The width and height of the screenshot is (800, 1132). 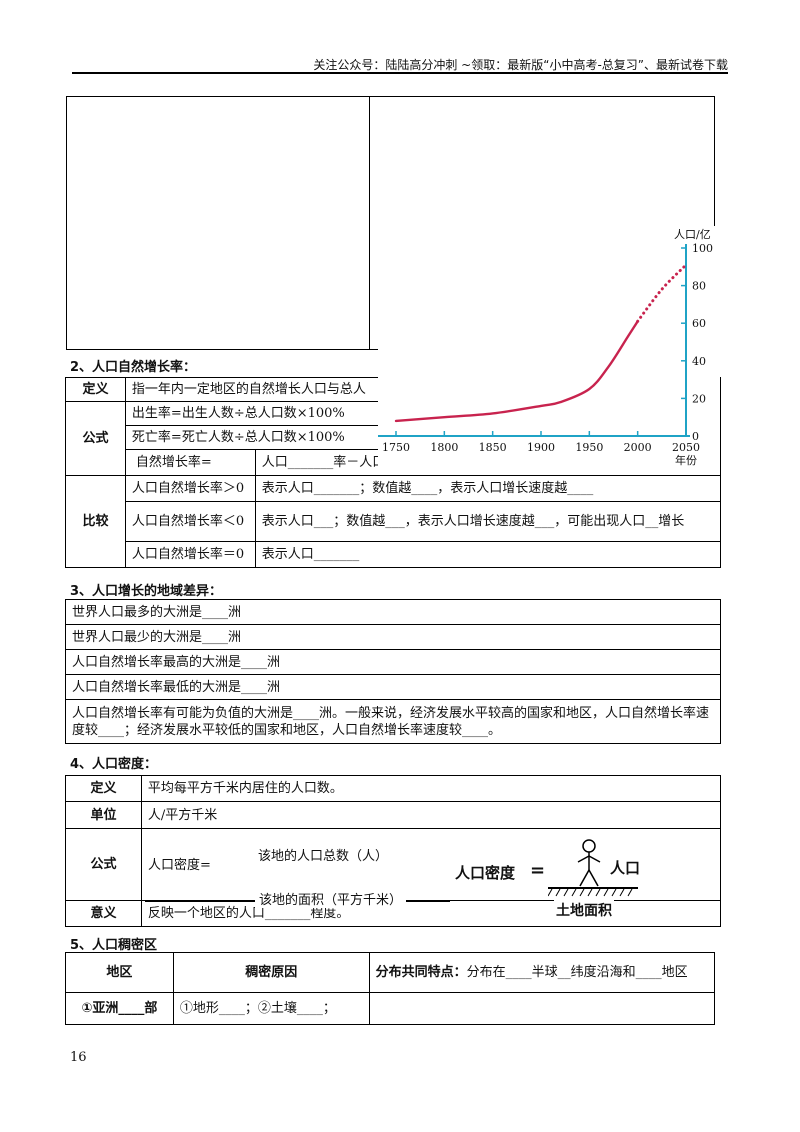 I want to click on y-tick-label-5: 100, so click(x=702, y=248).